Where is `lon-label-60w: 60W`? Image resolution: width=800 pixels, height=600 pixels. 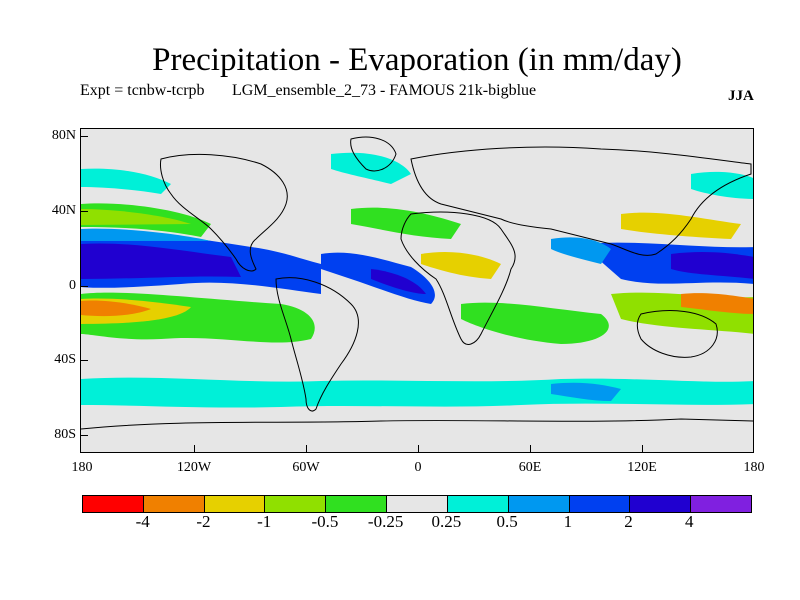 lon-label-60w: 60W is located at coordinates (306, 467).